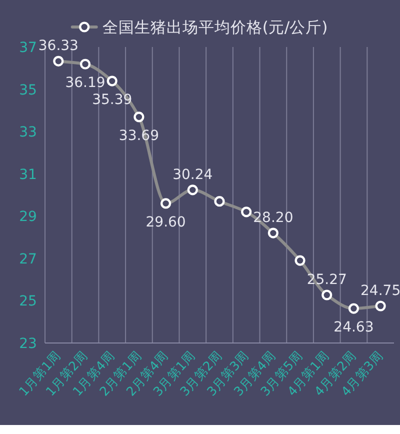 This screenshot has height=434, width=400. What do you see at coordinates (58, 46) in the screenshot?
I see `data-label: 36.33` at bounding box center [58, 46].